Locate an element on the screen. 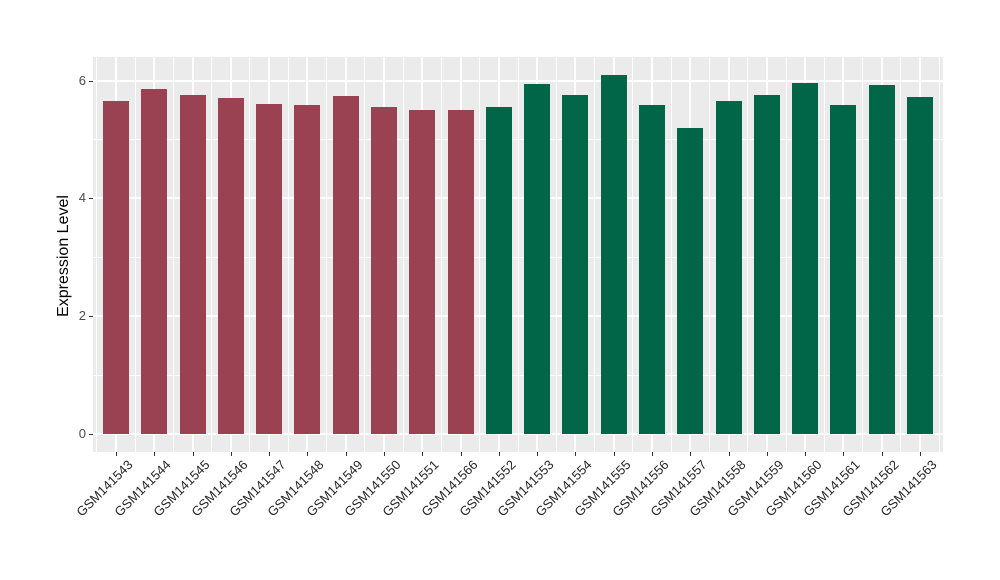 This screenshot has width=1000, height=580. y-tick-label: 0 is located at coordinates (82, 433).